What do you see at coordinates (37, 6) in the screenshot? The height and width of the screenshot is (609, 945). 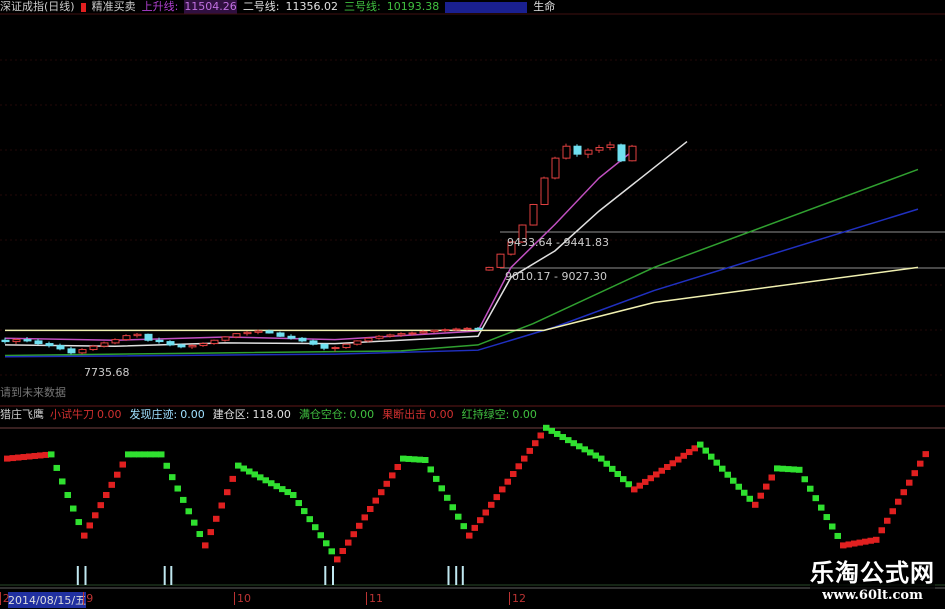 I see `chart-title: 深证成指(日线)` at bounding box center [37, 6].